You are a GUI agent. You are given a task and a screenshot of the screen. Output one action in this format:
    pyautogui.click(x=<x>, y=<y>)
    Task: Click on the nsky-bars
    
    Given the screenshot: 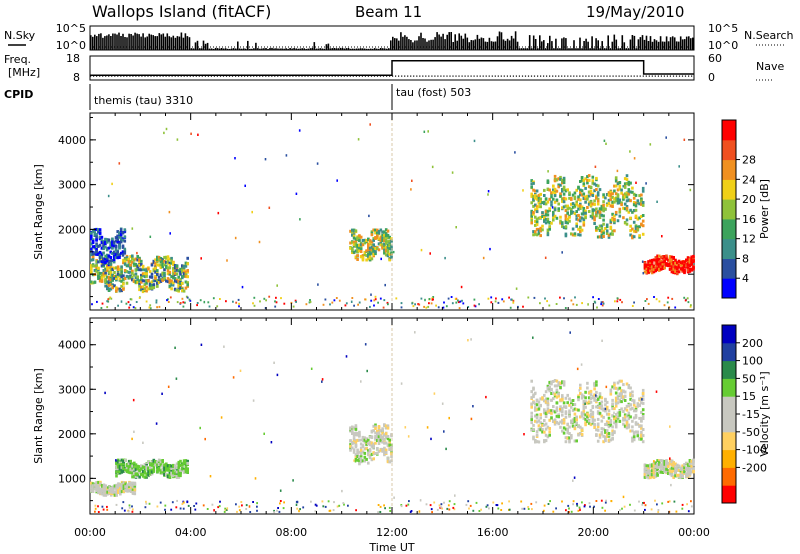 What is the action you would take?
    pyautogui.click(x=392, y=40)
    